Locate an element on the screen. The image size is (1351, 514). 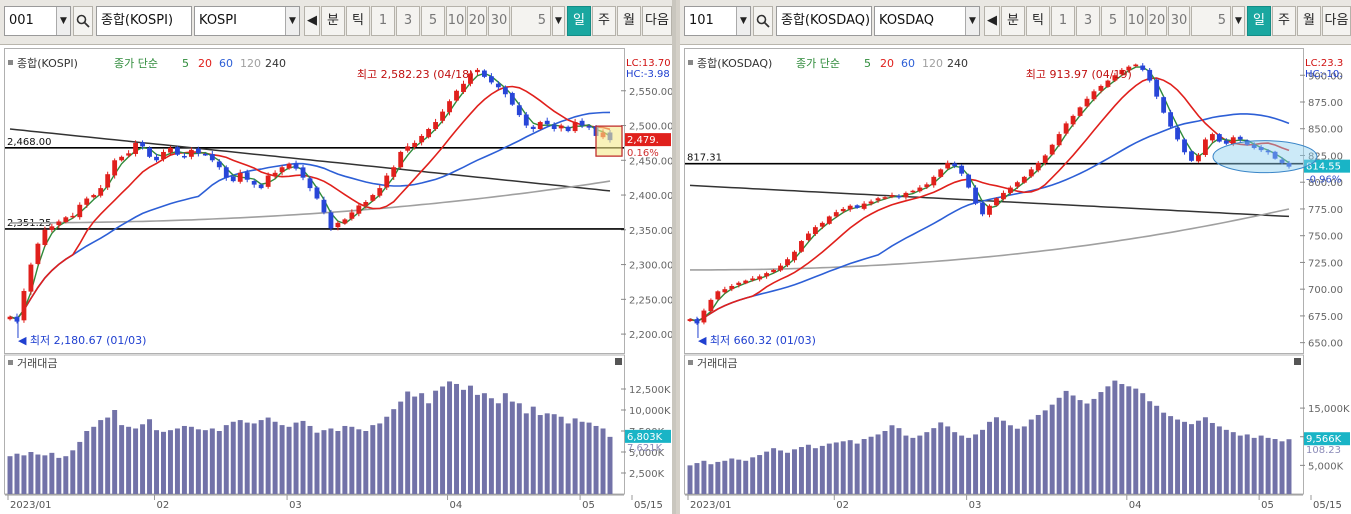
code-value: 001 is located at coordinates (21, 20).